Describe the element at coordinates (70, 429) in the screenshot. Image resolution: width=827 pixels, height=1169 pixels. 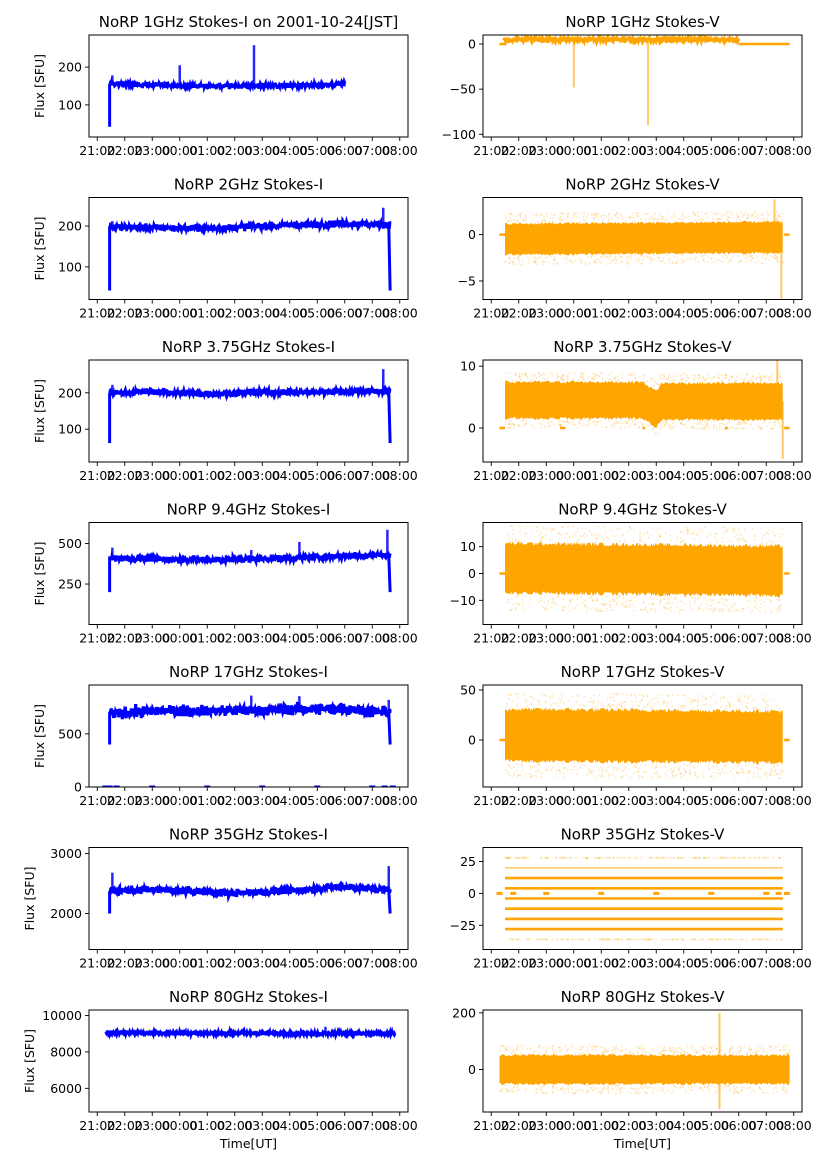
I see `y-tick-label: 100` at that location.